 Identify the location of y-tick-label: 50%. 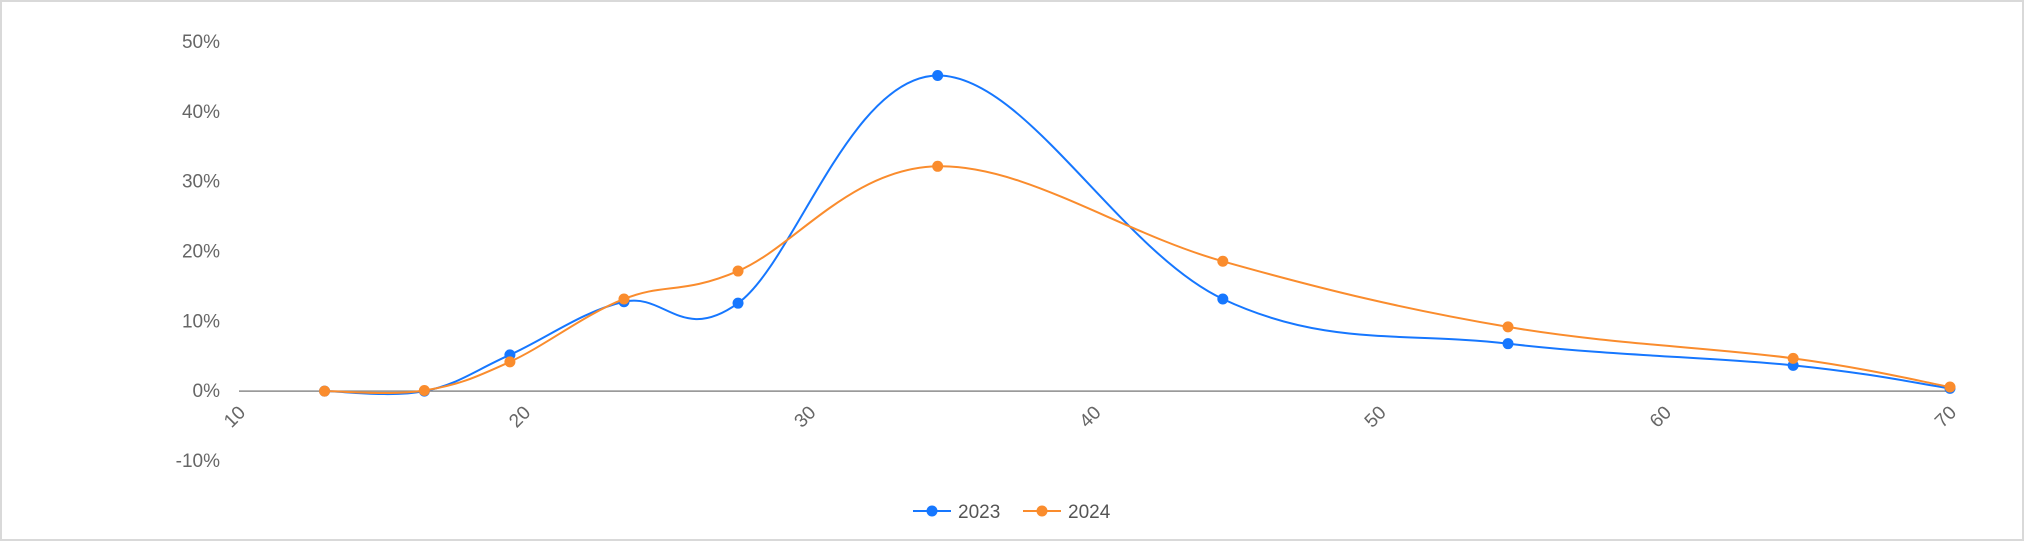
(201, 42).